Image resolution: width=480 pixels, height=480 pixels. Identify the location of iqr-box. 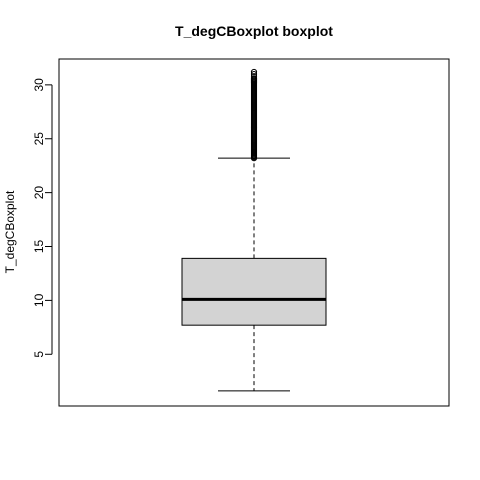
(254, 291).